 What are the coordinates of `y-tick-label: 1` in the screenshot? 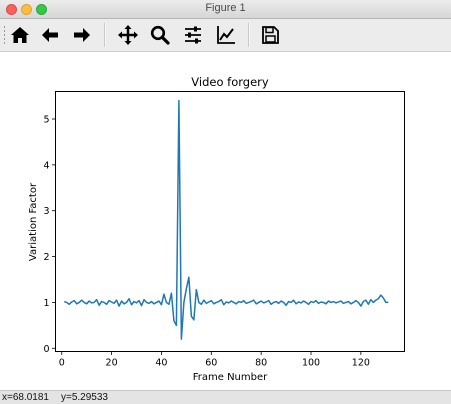 It's located at (46, 303).